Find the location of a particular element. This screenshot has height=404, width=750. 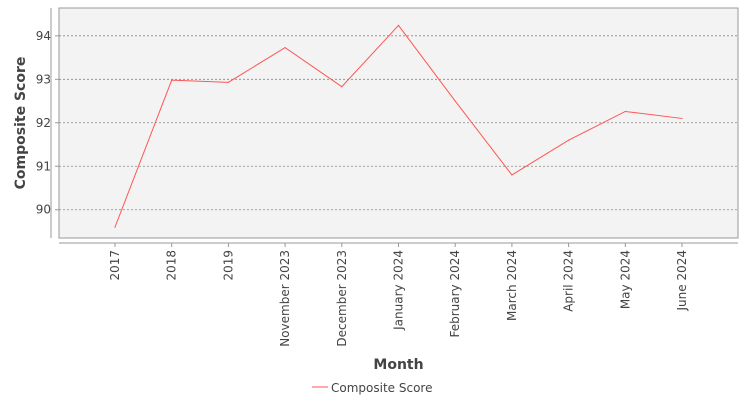

x-tick-label: November 2023 is located at coordinates (285, 298).